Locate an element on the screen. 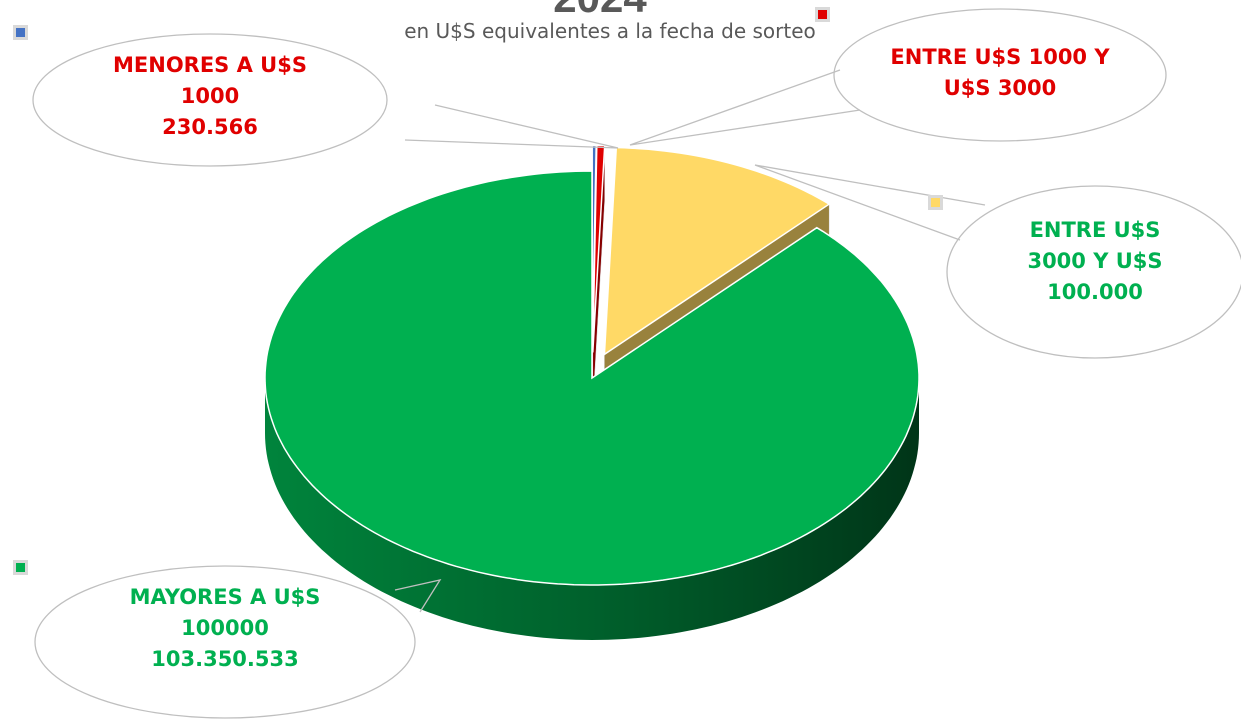  data-label: MENORES A U$S 1000 230.566 is located at coordinates (210, 96).